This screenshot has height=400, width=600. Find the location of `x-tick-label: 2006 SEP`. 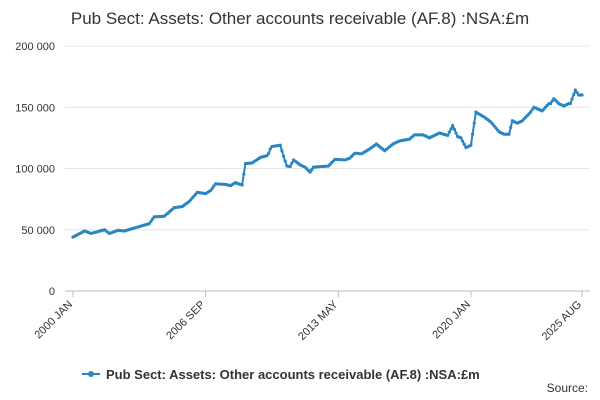

x-tick-label: 2006 SEP is located at coordinates (186, 321).